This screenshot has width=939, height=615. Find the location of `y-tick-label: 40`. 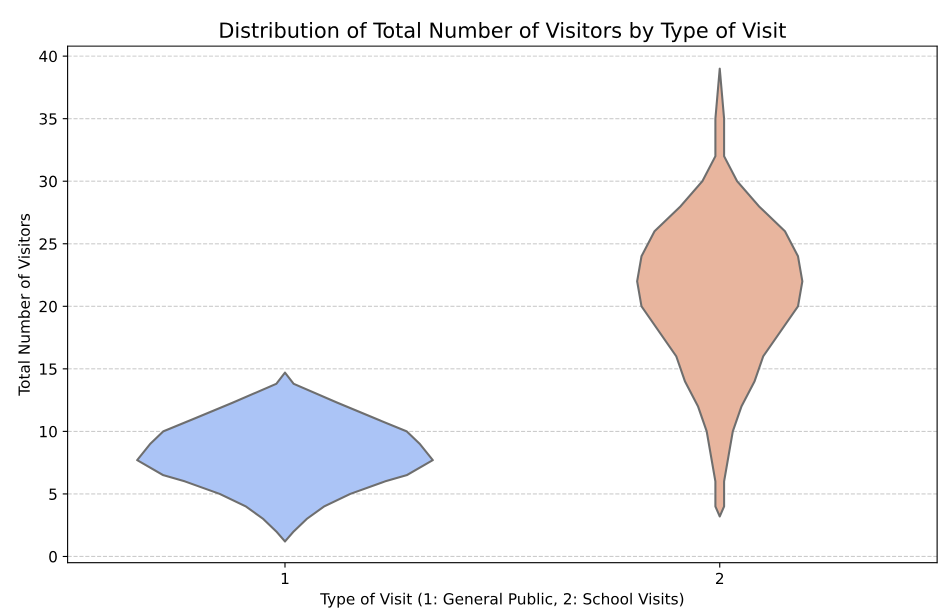

y-tick-label: 40 is located at coordinates (48, 56).